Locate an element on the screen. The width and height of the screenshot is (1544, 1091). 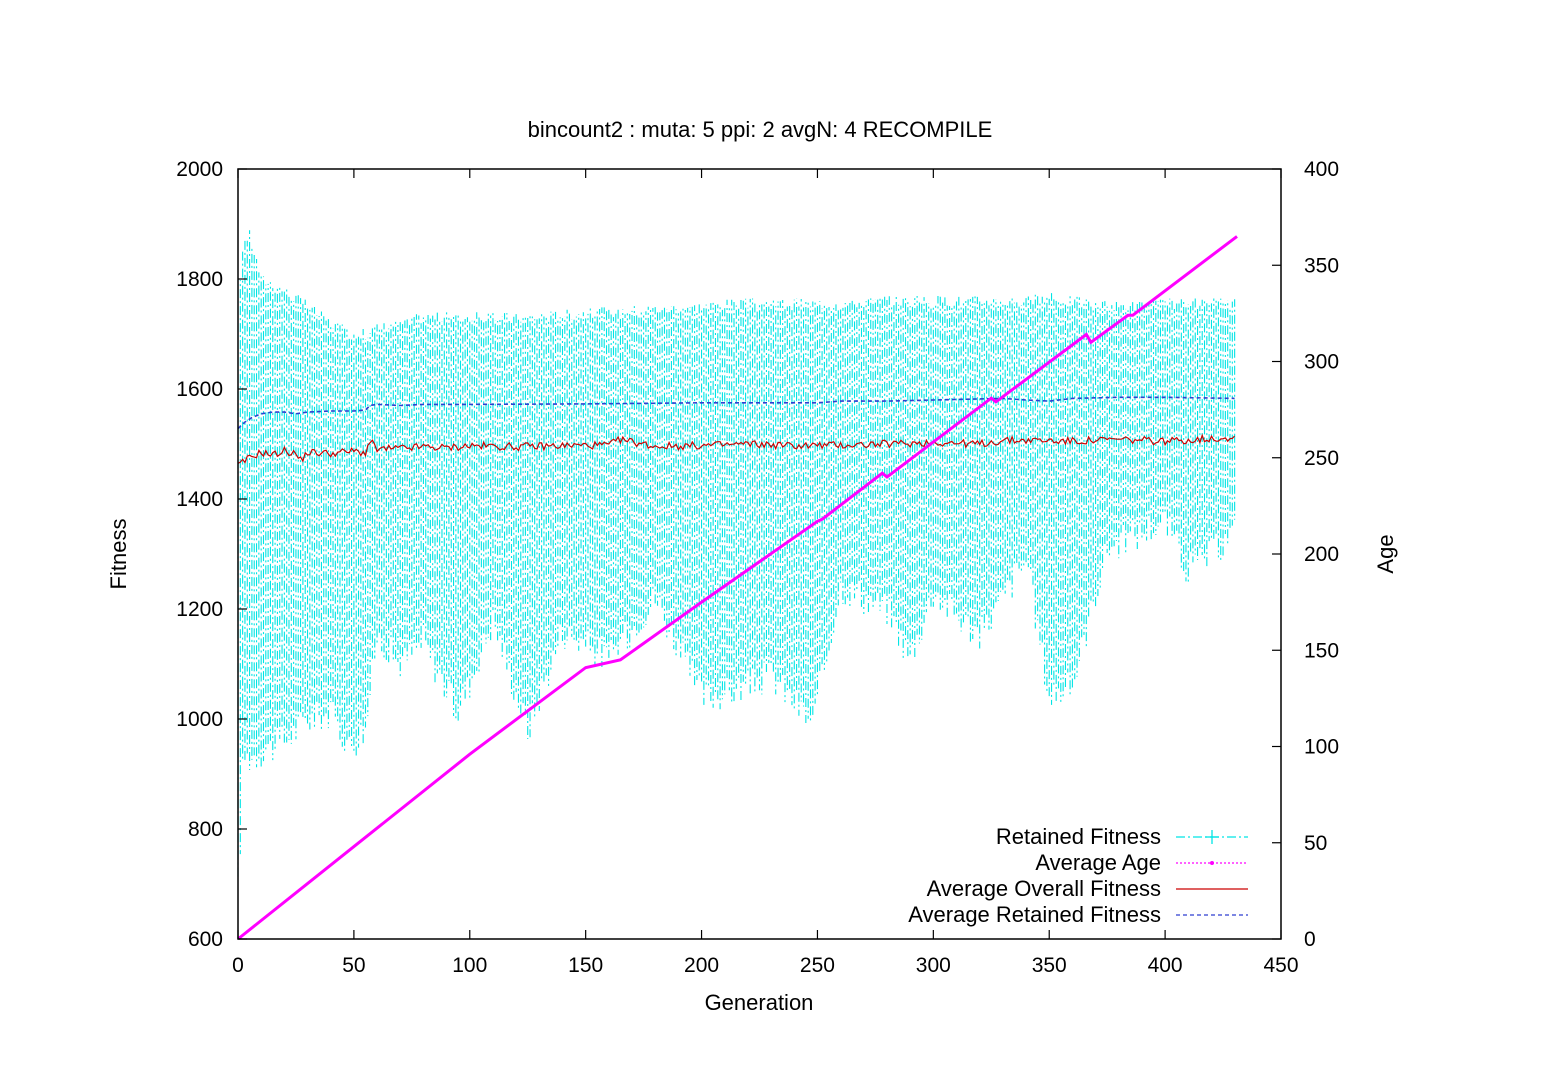
y2-tick-label: 50 is located at coordinates (1315, 843).